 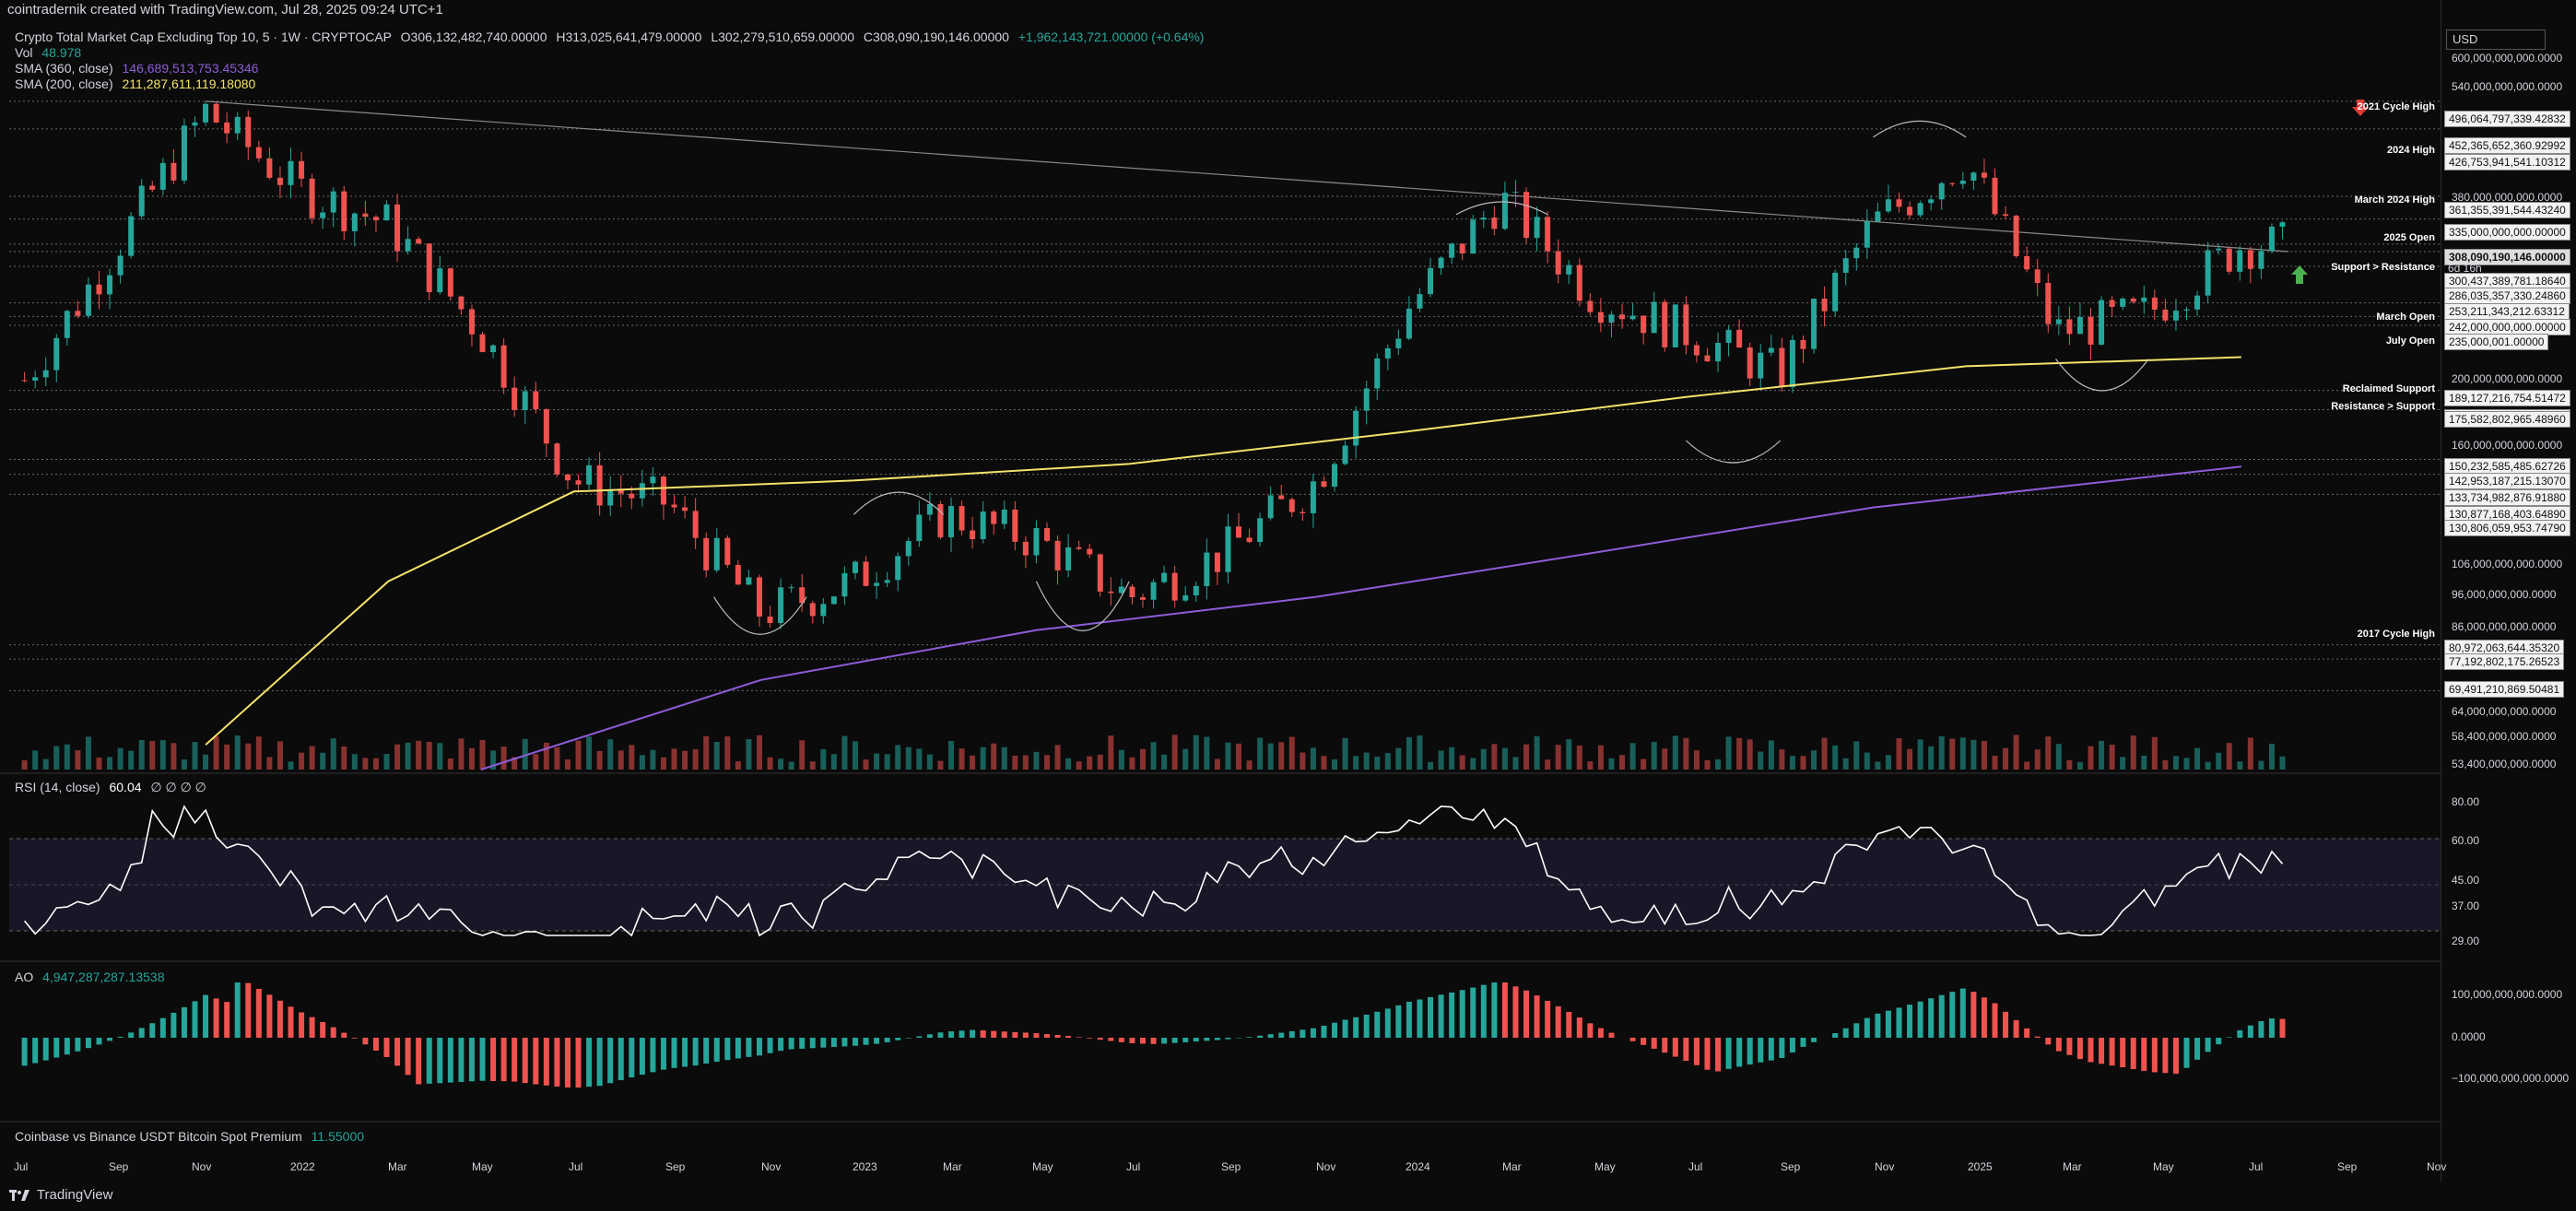 What do you see at coordinates (110, 788) in the screenshot?
I see `rsi-legend: RSI (14, close) 60.04 ∅ ∅ ∅ ∅` at bounding box center [110, 788].